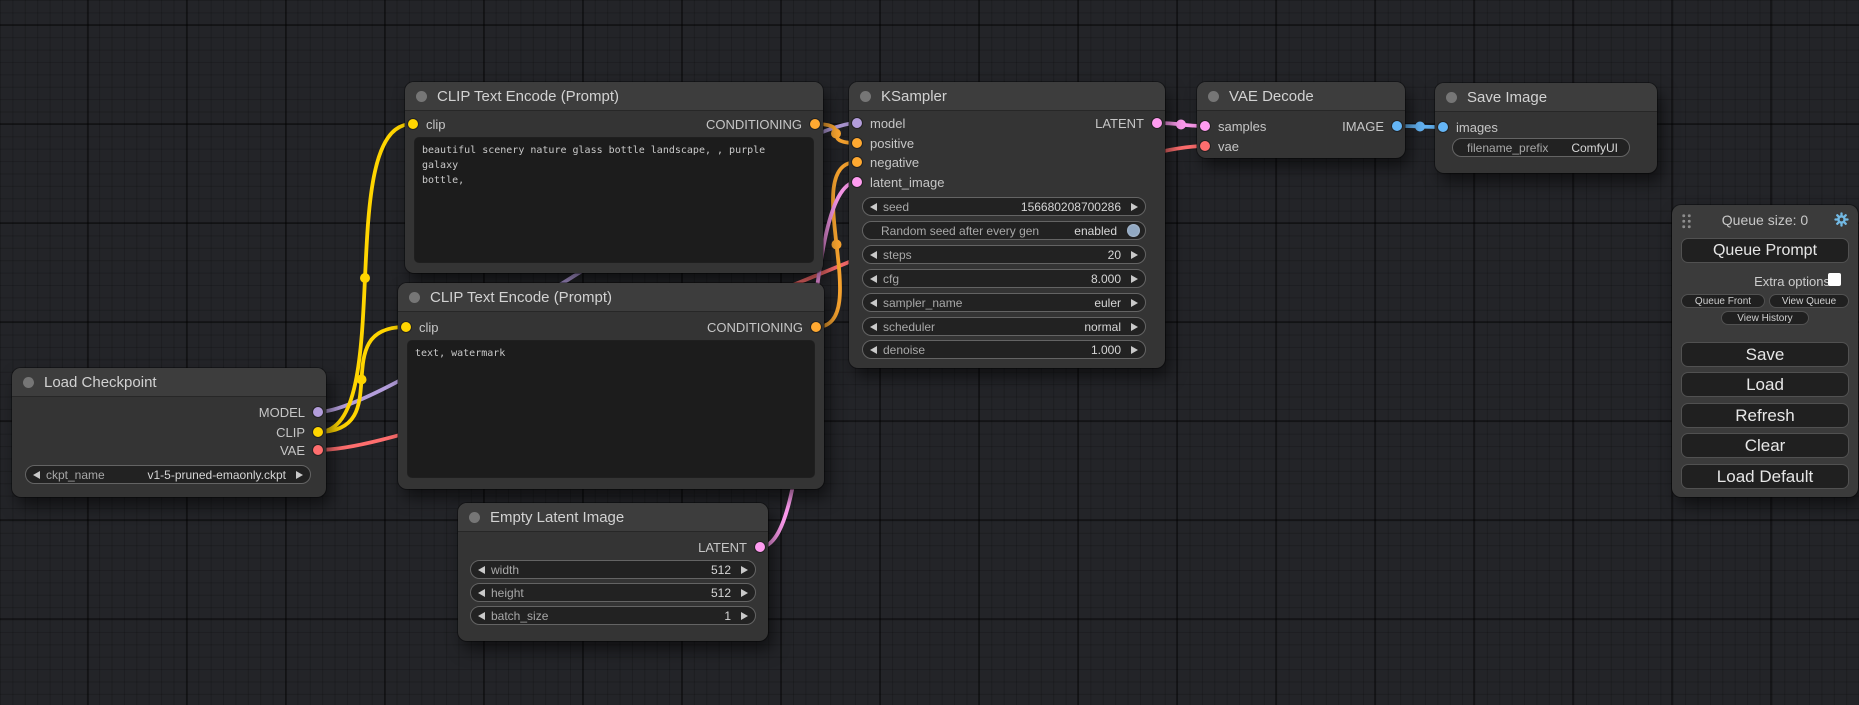 This screenshot has width=1859, height=705. I want to click on refresh-button: Refresh, so click(1765, 415).